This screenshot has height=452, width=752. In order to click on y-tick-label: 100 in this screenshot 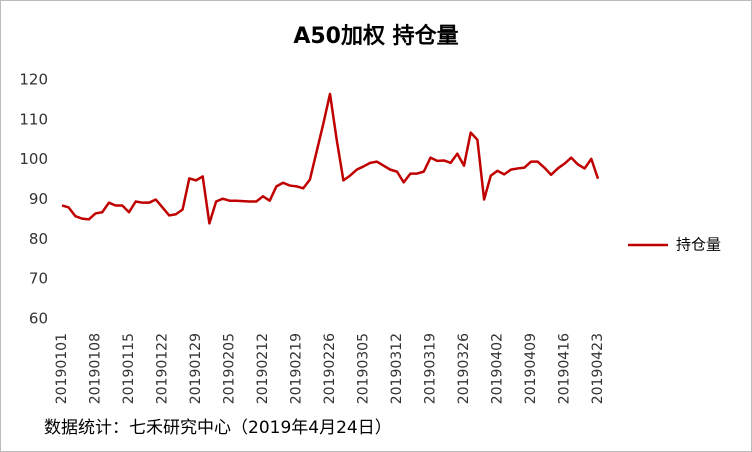, I will do `click(33, 159)`.